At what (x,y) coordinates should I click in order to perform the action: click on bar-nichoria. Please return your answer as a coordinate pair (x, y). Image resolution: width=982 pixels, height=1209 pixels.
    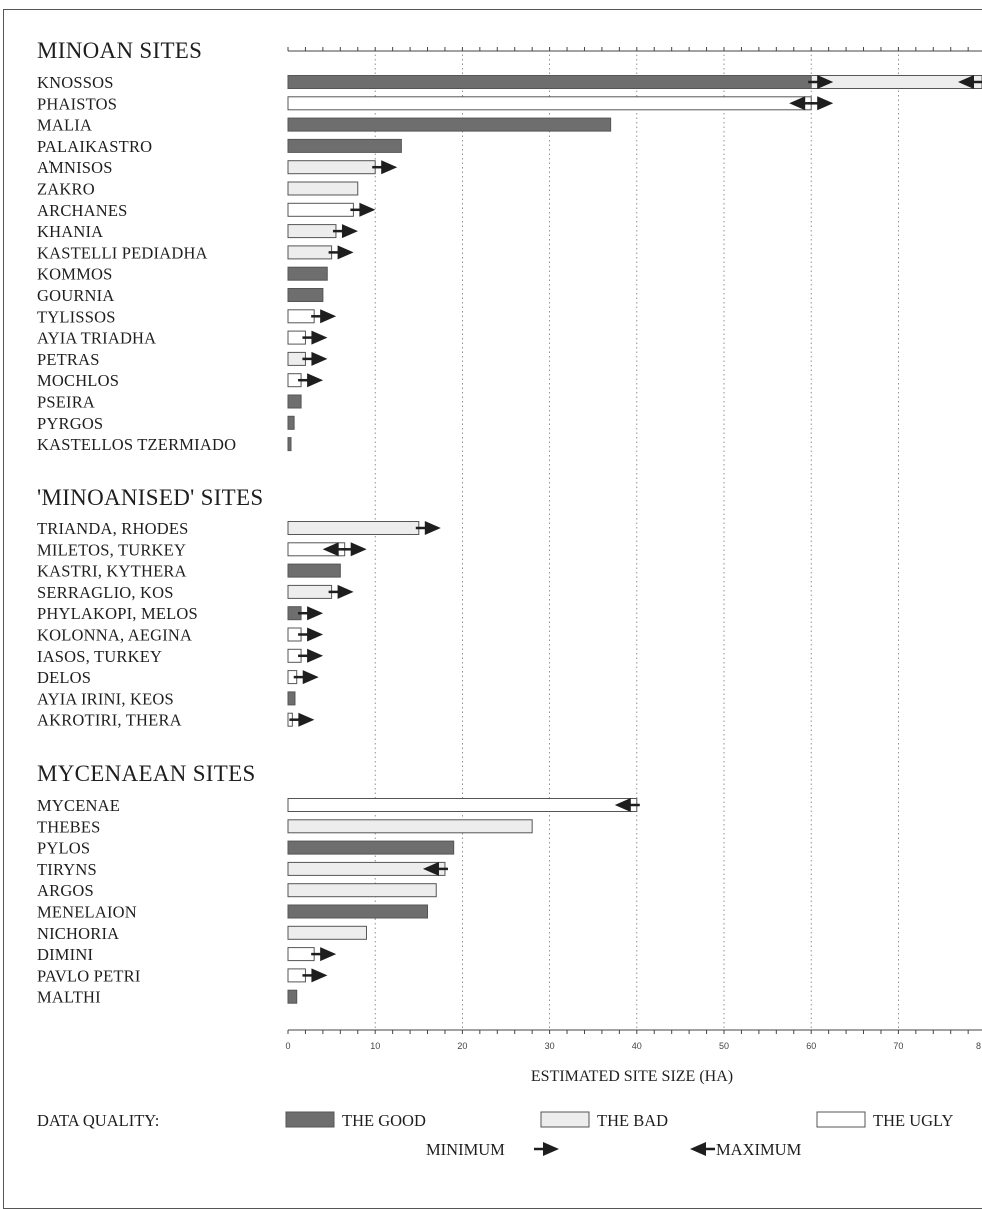
    Looking at the image, I should click on (327, 932).